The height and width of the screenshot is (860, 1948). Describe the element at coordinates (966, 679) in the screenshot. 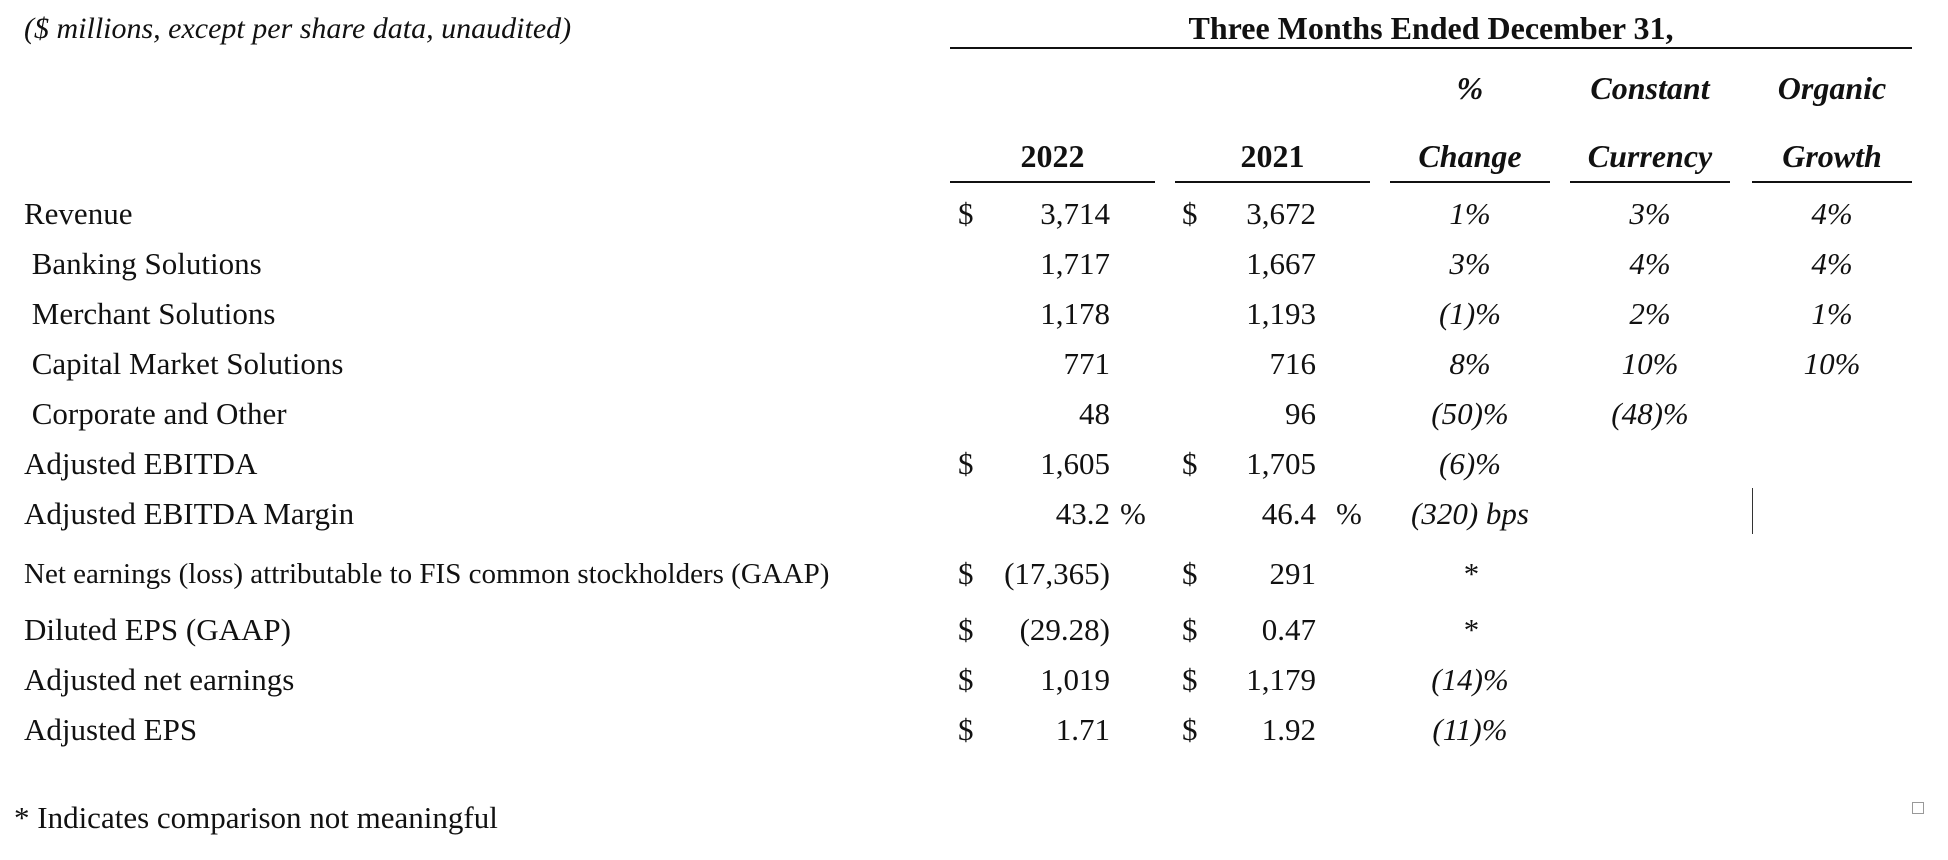

I see `row-9-d22: $` at that location.